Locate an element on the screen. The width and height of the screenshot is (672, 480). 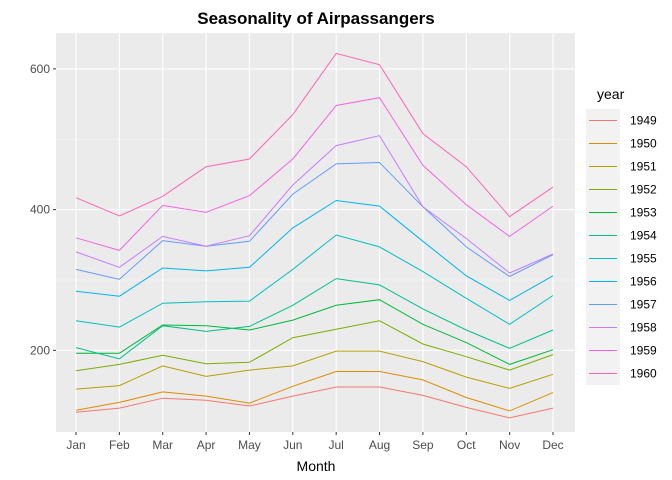
series-line-1952 is located at coordinates (314, 346).